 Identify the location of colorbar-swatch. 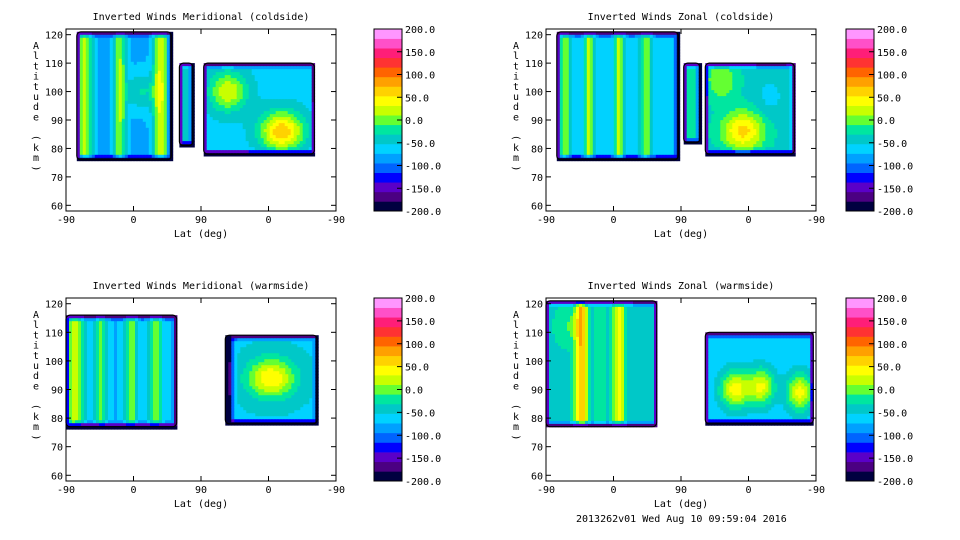
(388, 168).